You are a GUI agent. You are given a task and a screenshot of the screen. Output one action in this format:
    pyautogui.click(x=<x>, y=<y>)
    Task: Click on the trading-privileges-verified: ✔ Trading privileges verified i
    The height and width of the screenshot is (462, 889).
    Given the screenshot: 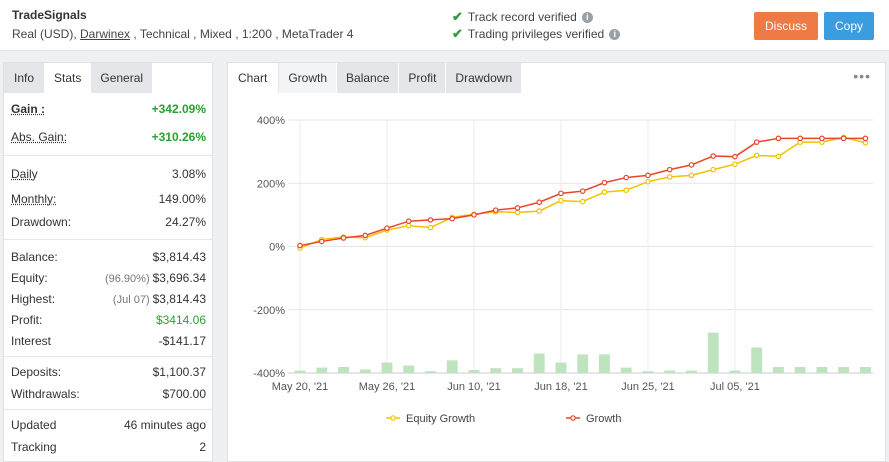 What is the action you would take?
    pyautogui.click(x=536, y=34)
    